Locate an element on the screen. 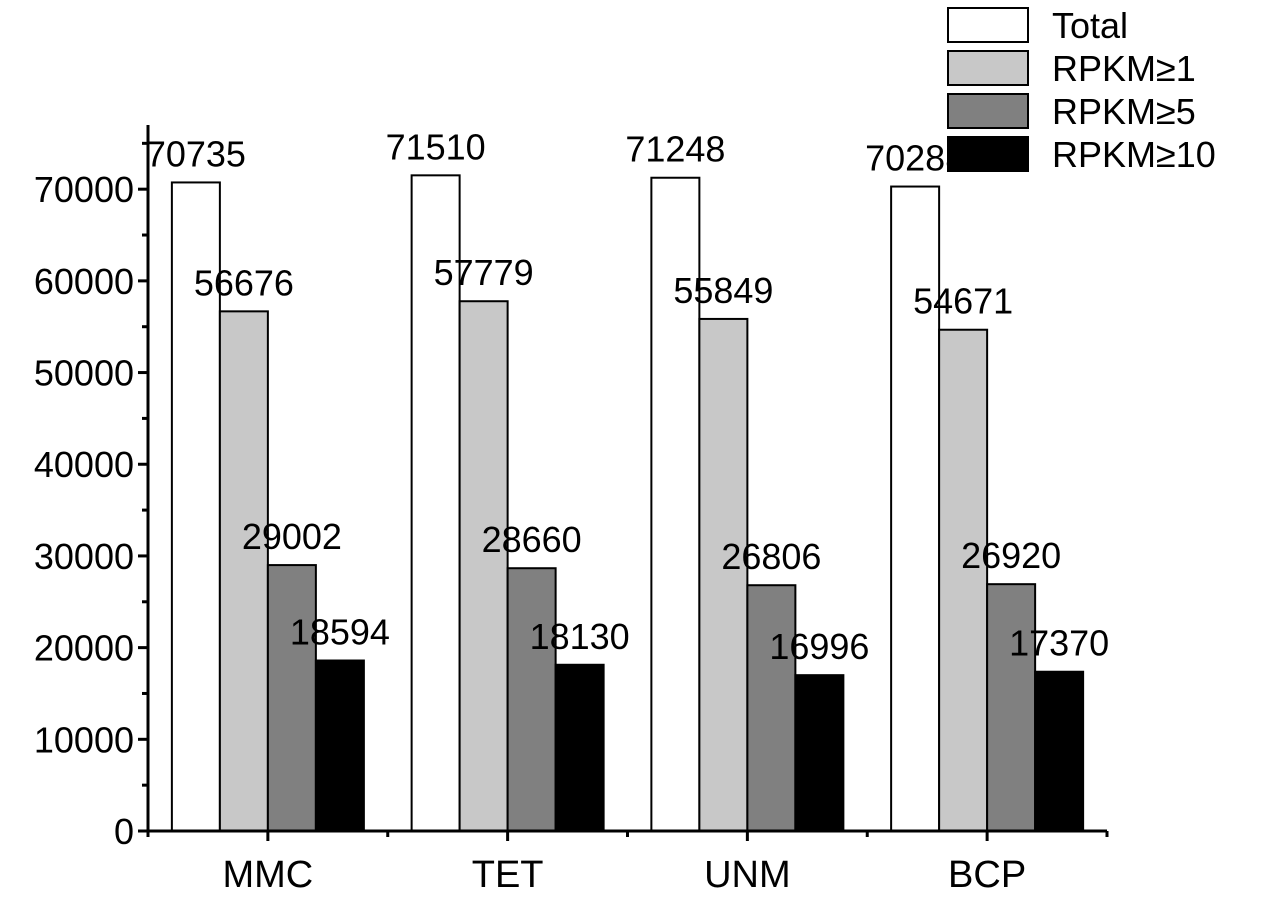 Image resolution: width=1268 pixels, height=904 pixels. y-tick-label: 20000 is located at coordinates (84, 648).